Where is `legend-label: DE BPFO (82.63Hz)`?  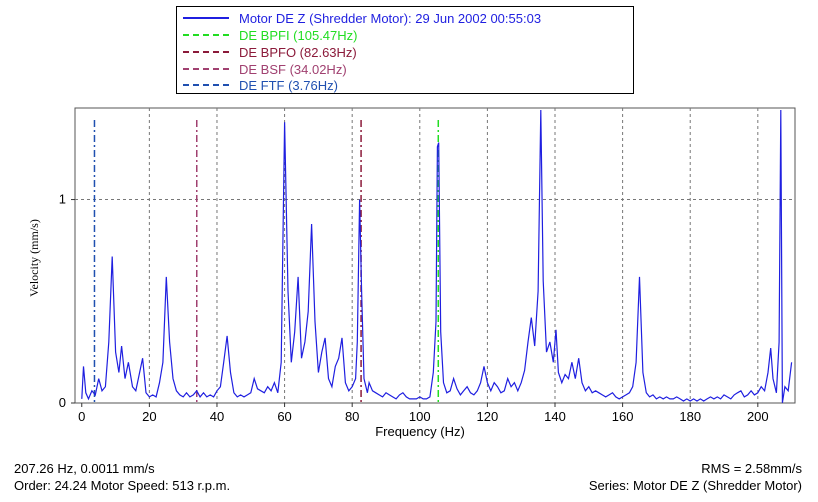
legend-label: DE BPFO (82.63Hz) is located at coordinates (298, 52).